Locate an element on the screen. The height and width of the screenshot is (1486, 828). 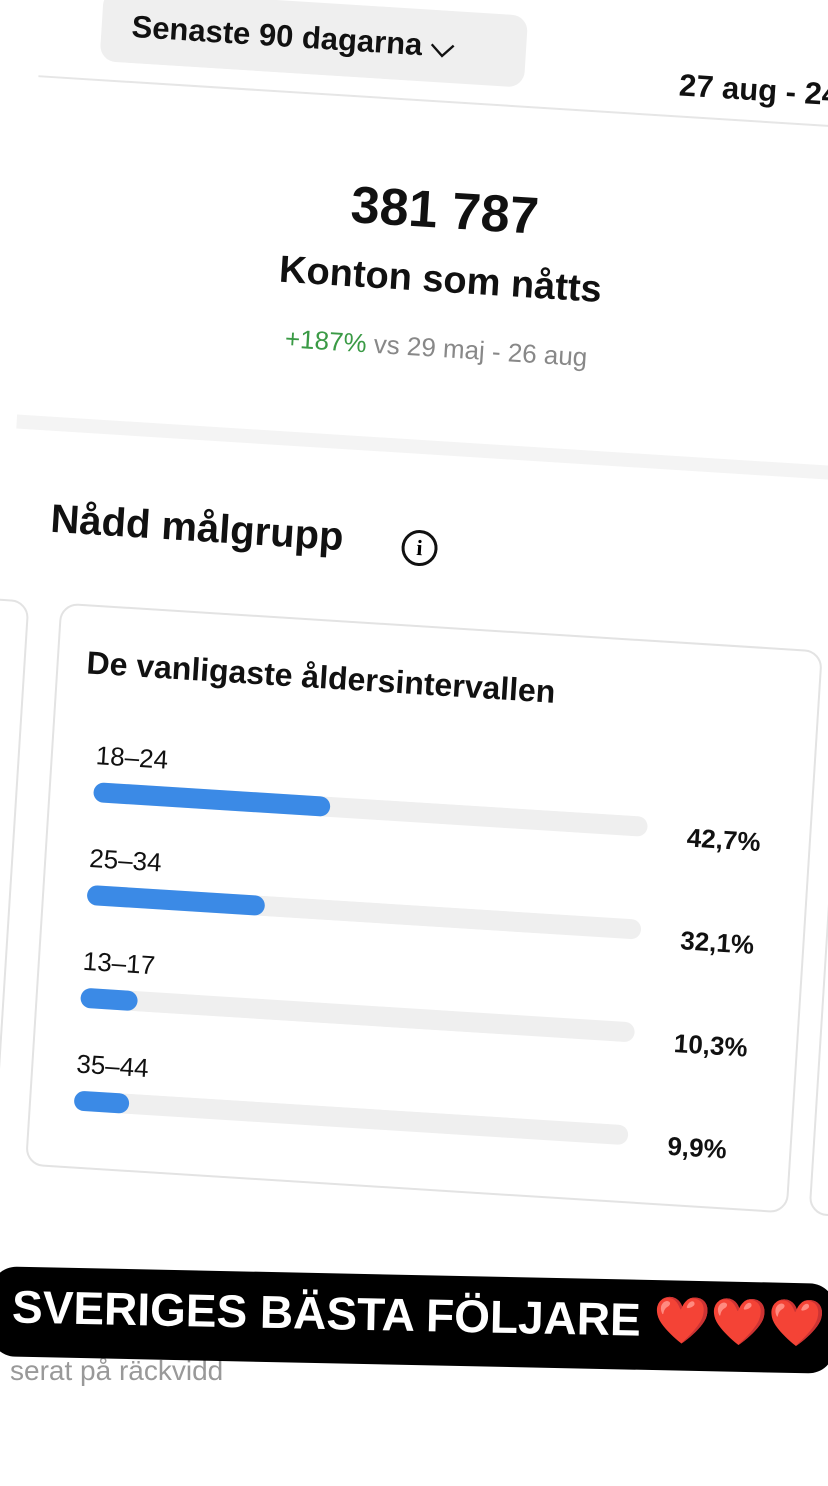
comparison: +187% vs 29 maj - 26 aug is located at coordinates (425, 348).